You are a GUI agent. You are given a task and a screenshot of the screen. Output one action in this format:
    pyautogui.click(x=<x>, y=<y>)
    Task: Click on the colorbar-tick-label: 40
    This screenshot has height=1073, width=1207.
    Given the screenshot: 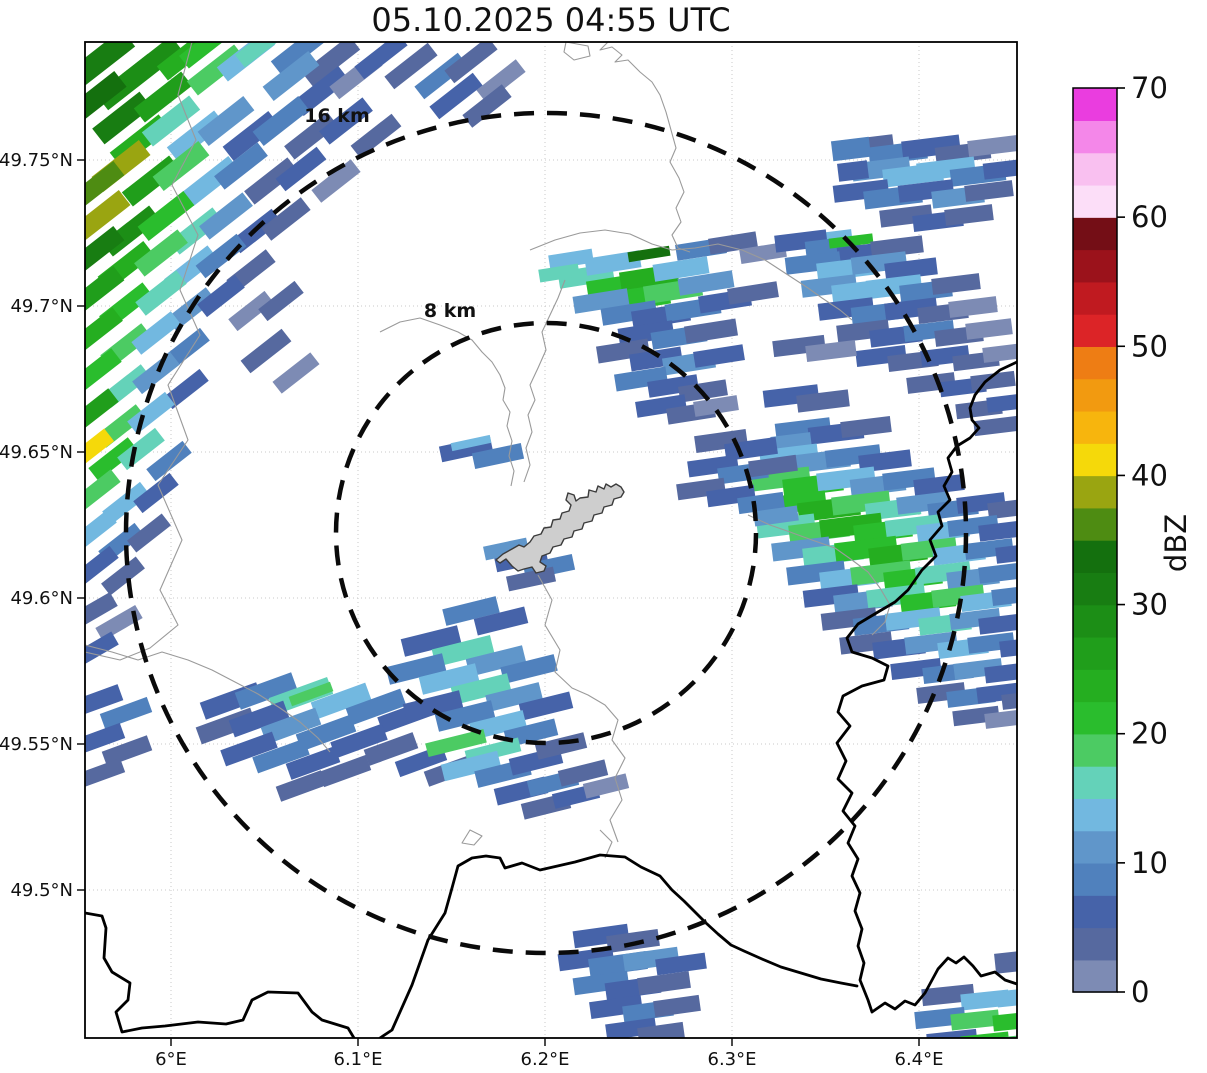 What is the action you would take?
    pyautogui.click(x=1149, y=475)
    